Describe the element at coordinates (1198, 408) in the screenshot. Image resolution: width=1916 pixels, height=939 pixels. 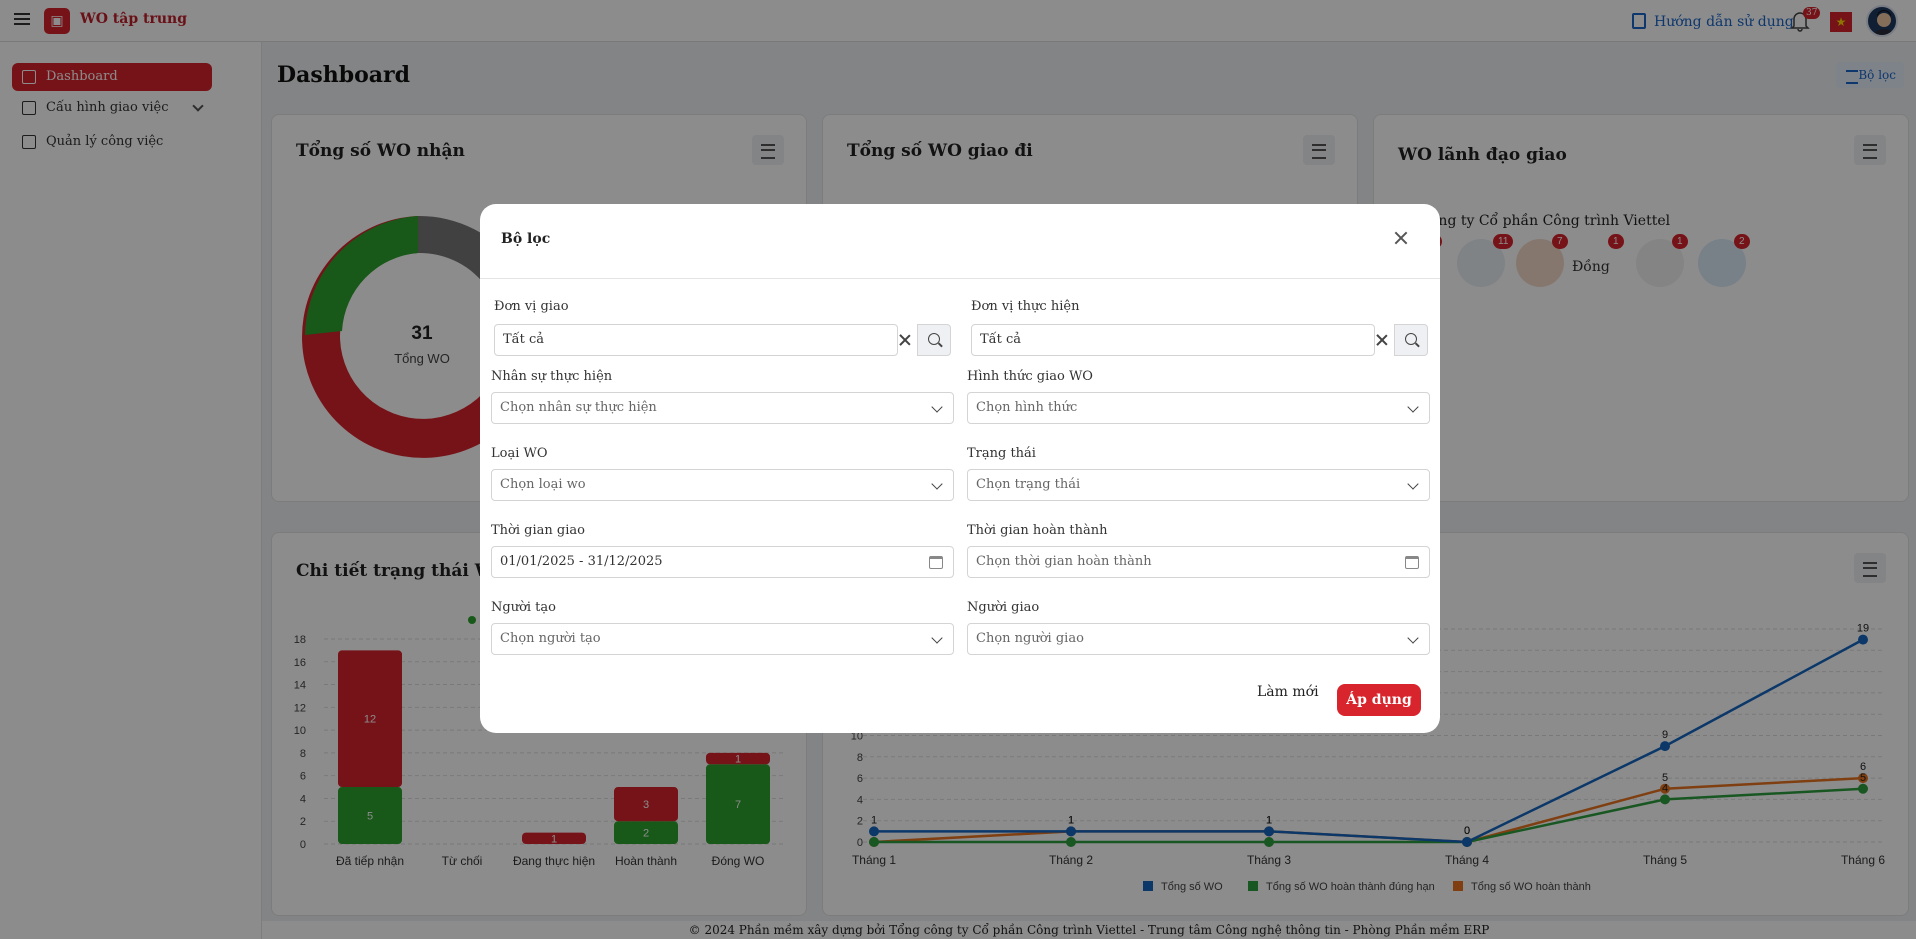
I see `assignment-type-select: Chọn hình thức` at that location.